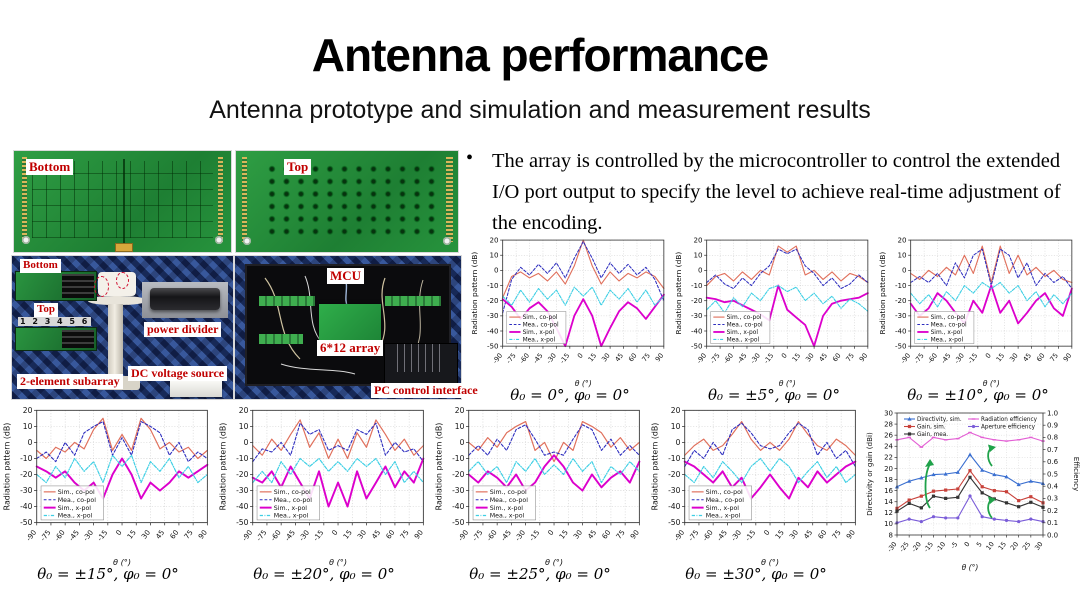 This screenshot has width=1080, height=608. What do you see at coordinates (756, 574) in the screenshot?
I see `chart-caption: θ₀ = ±30°, φ₀ = 0°` at bounding box center [756, 574].